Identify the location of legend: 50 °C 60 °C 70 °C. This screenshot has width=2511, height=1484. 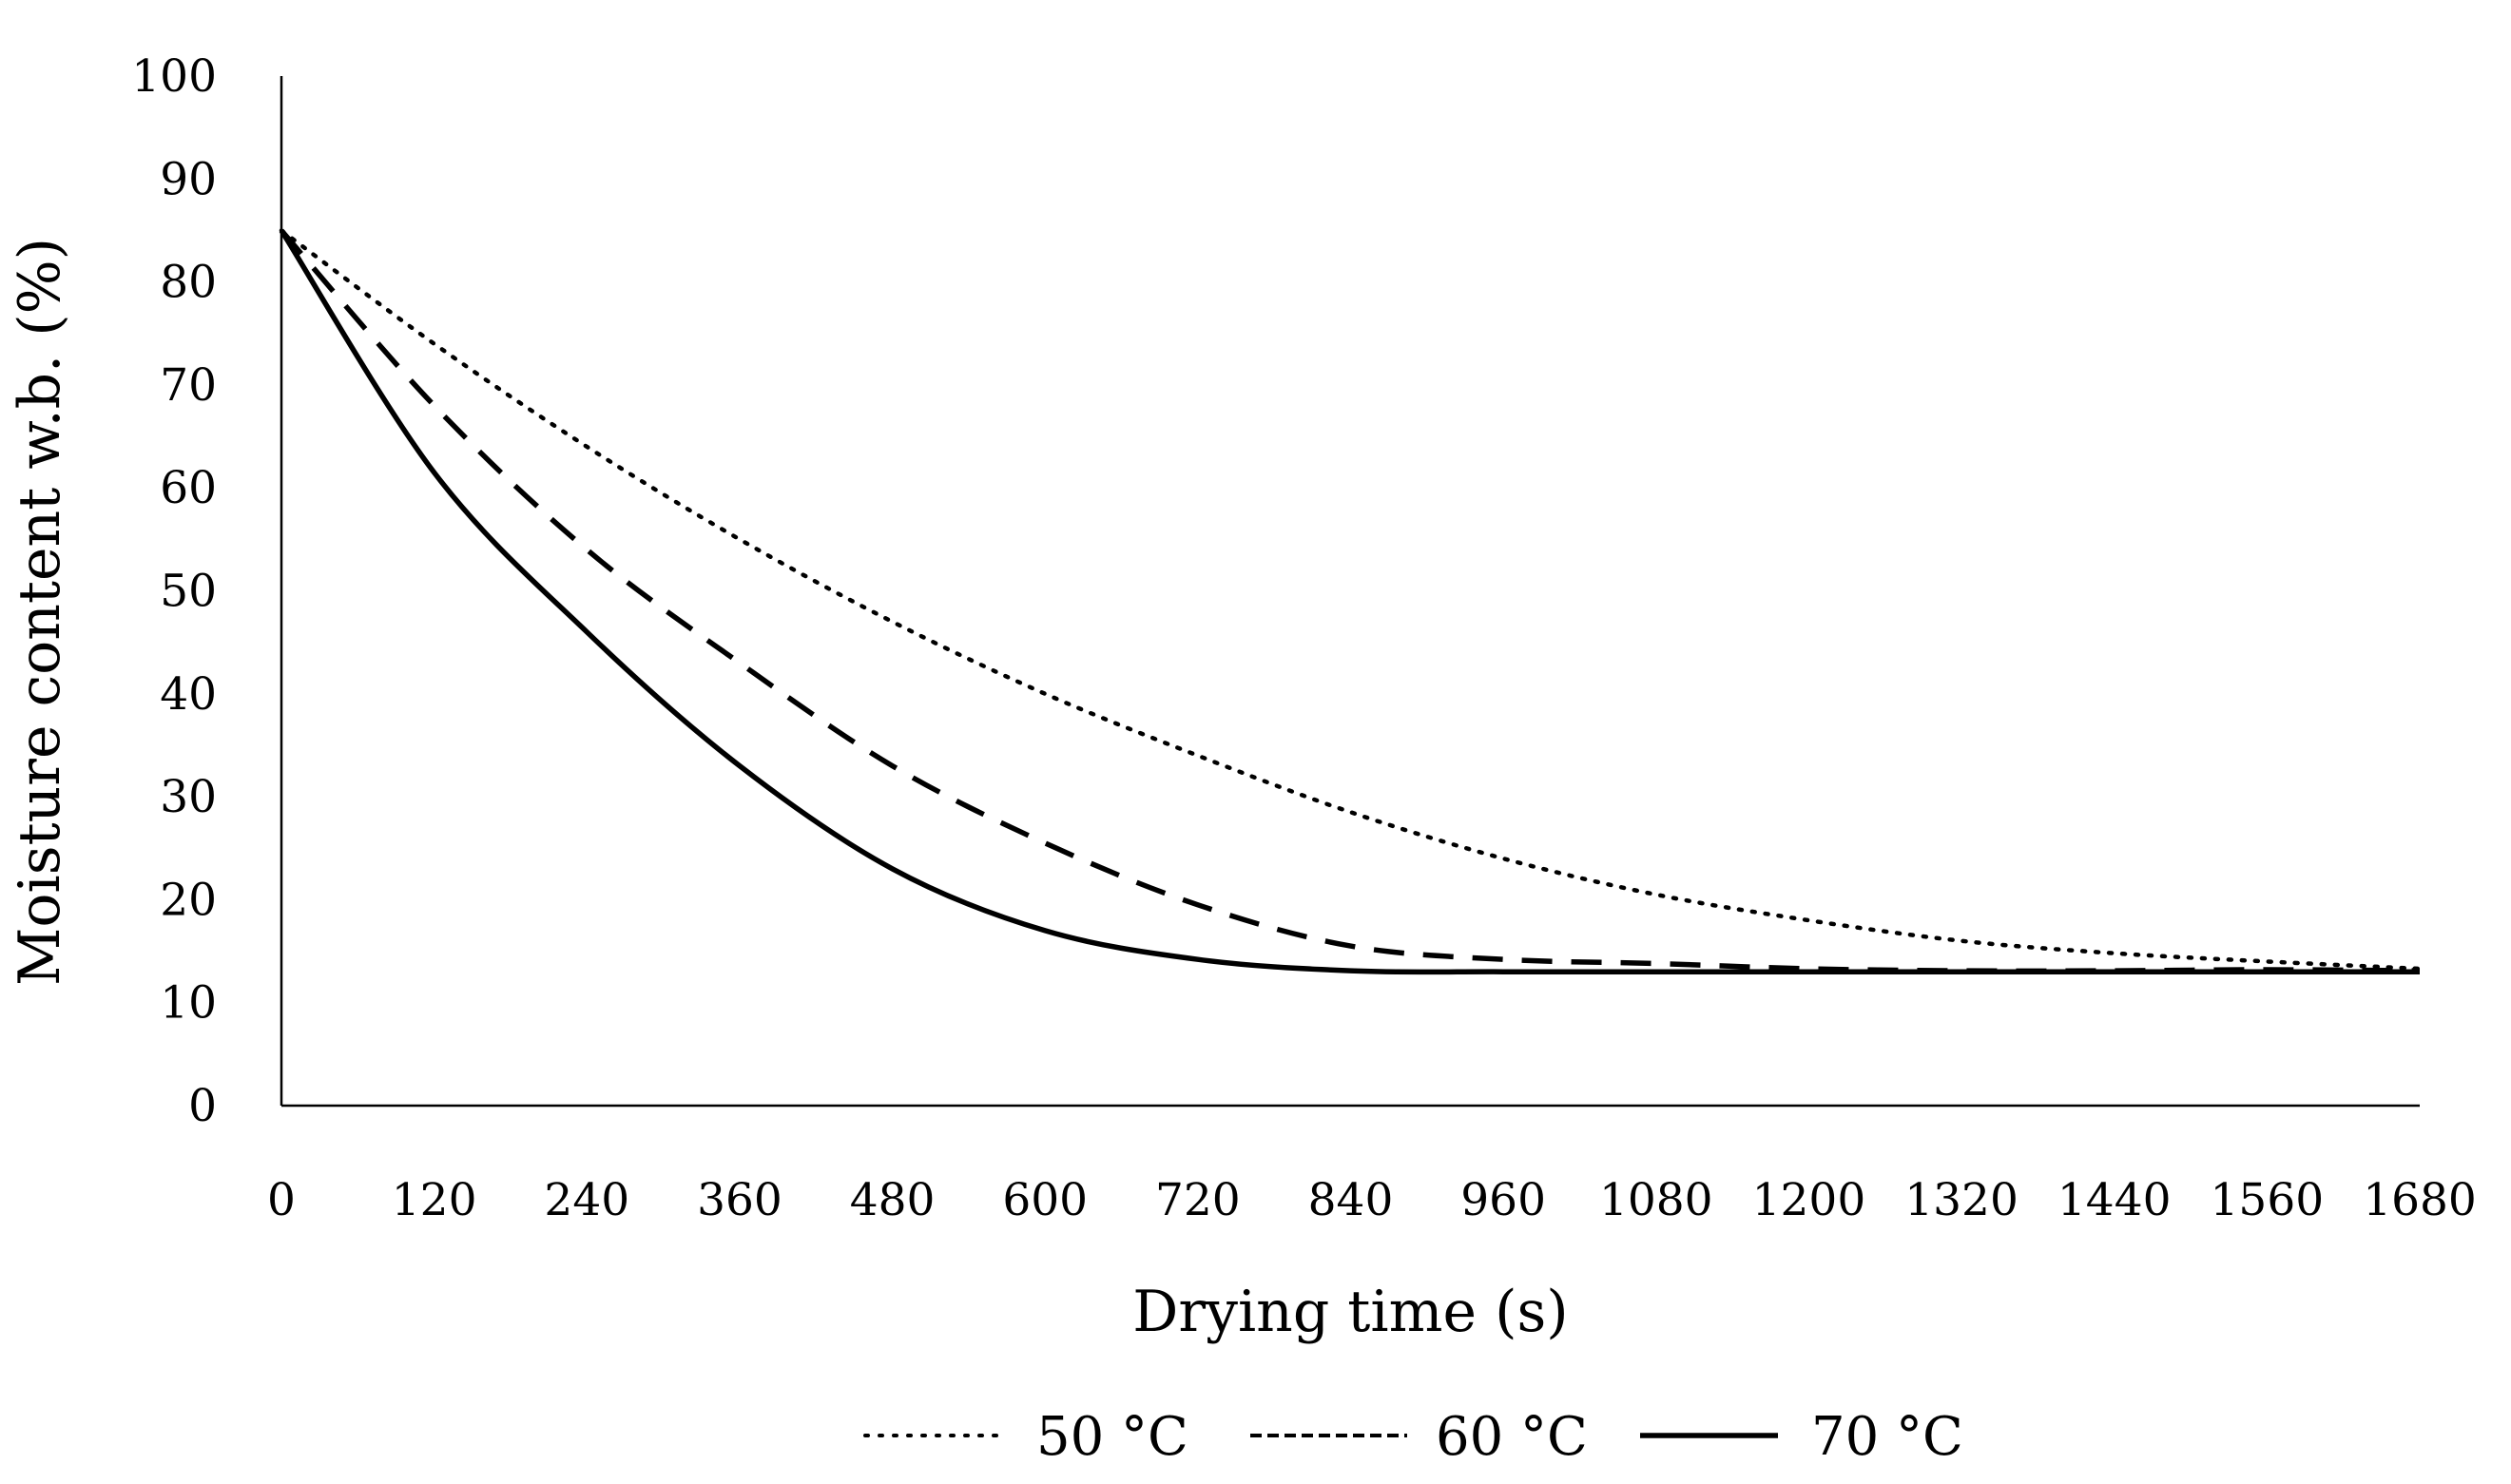
(1413, 1437).